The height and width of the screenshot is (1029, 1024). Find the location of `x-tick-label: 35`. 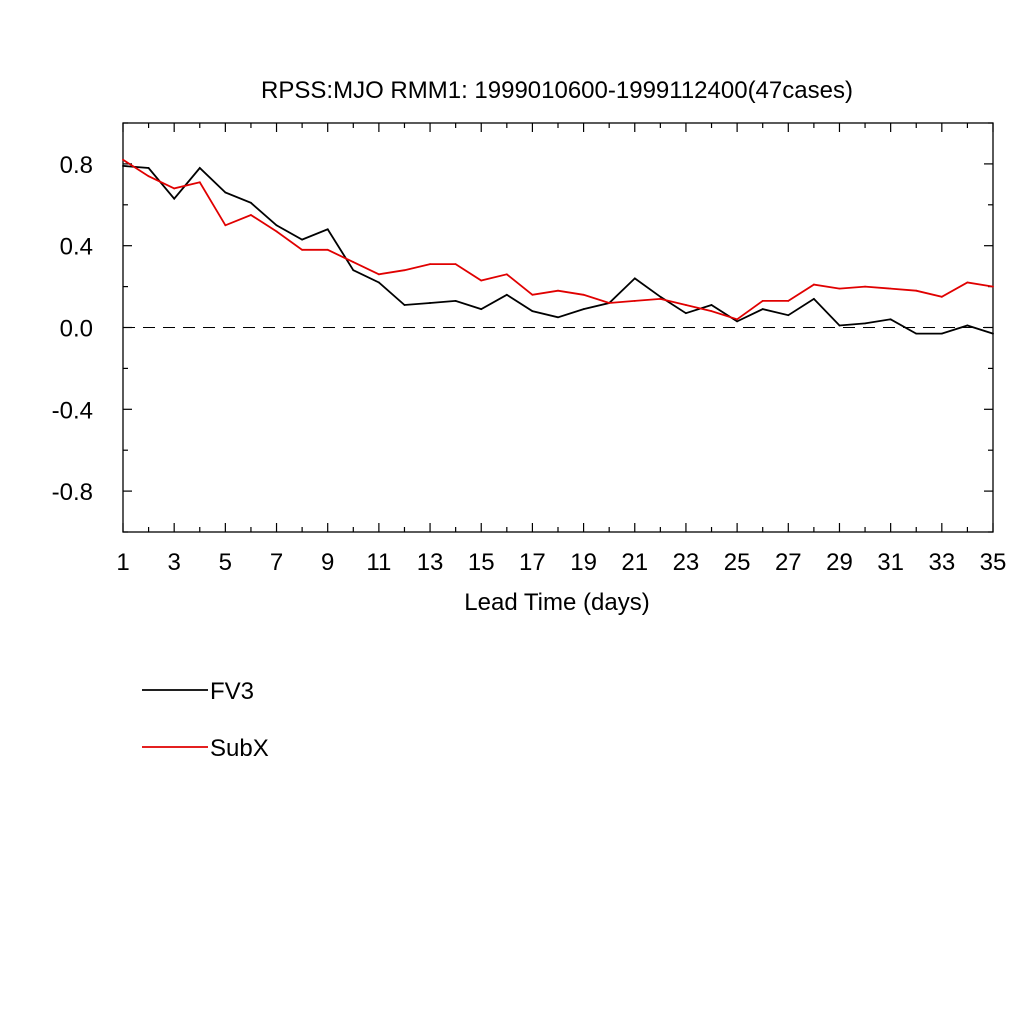

x-tick-label: 35 is located at coordinates (993, 562).